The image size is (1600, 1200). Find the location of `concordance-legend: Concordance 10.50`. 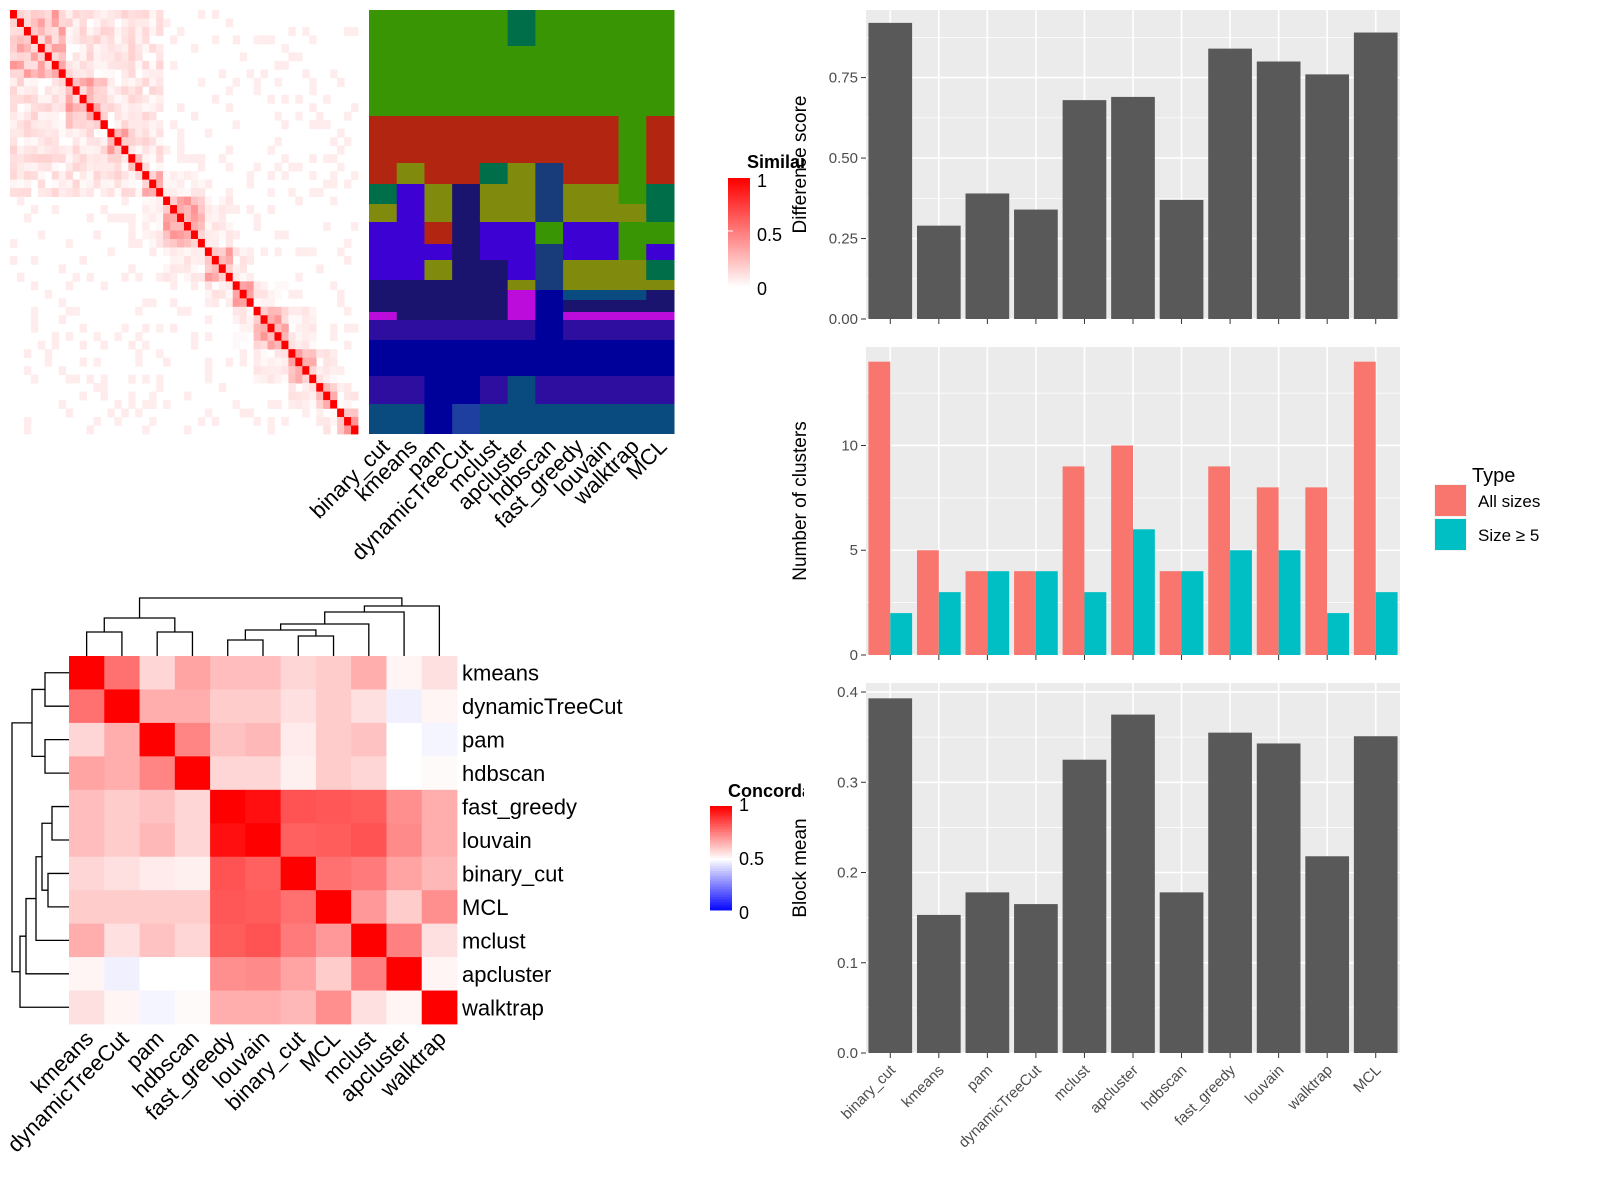

concordance-legend: Concordance 10.50 is located at coordinates (776, 852).